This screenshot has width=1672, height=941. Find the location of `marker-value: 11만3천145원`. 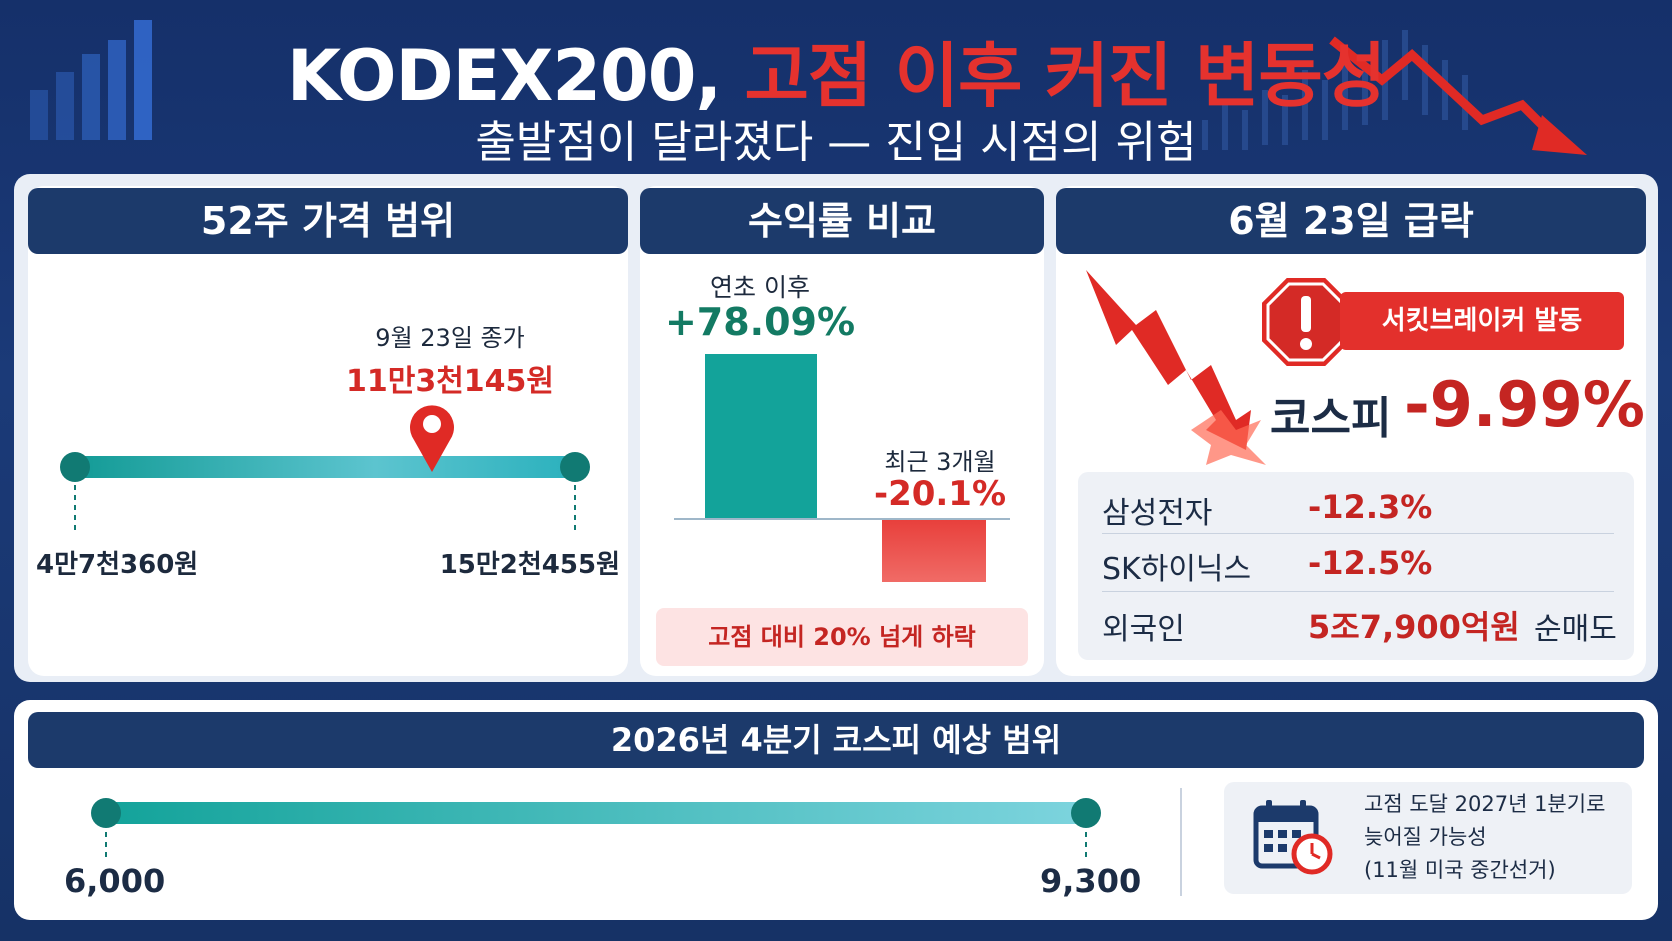

marker-value: 11만3천145원 is located at coordinates (450, 381).